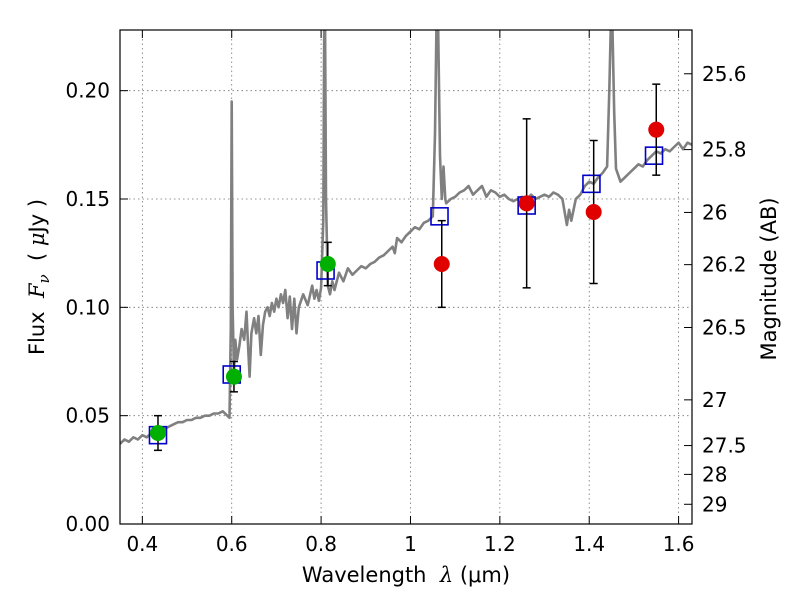 This screenshot has height=600, width=800. What do you see at coordinates (714, 212) in the screenshot?
I see `y2-tick-label: 26` at bounding box center [714, 212].